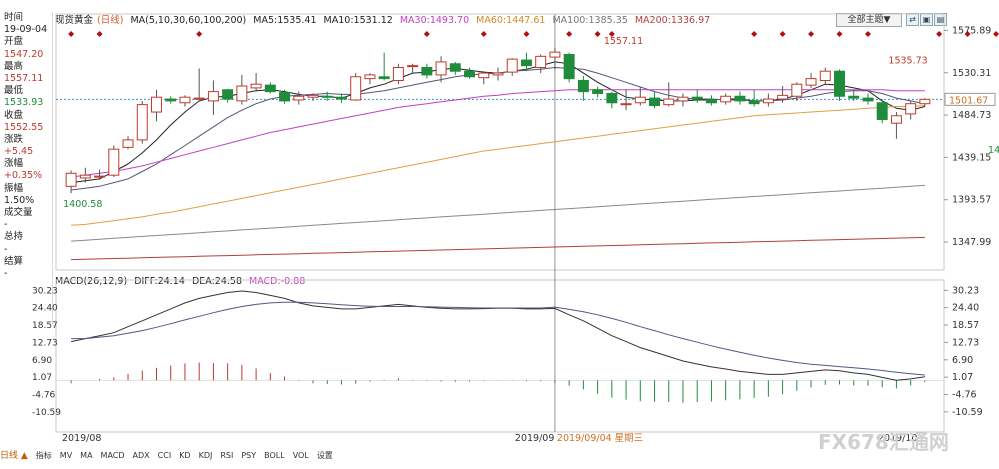 The image size is (999, 469). Describe the element at coordinates (164, 455) in the screenshot. I see `tab-6: CCI` at that location.